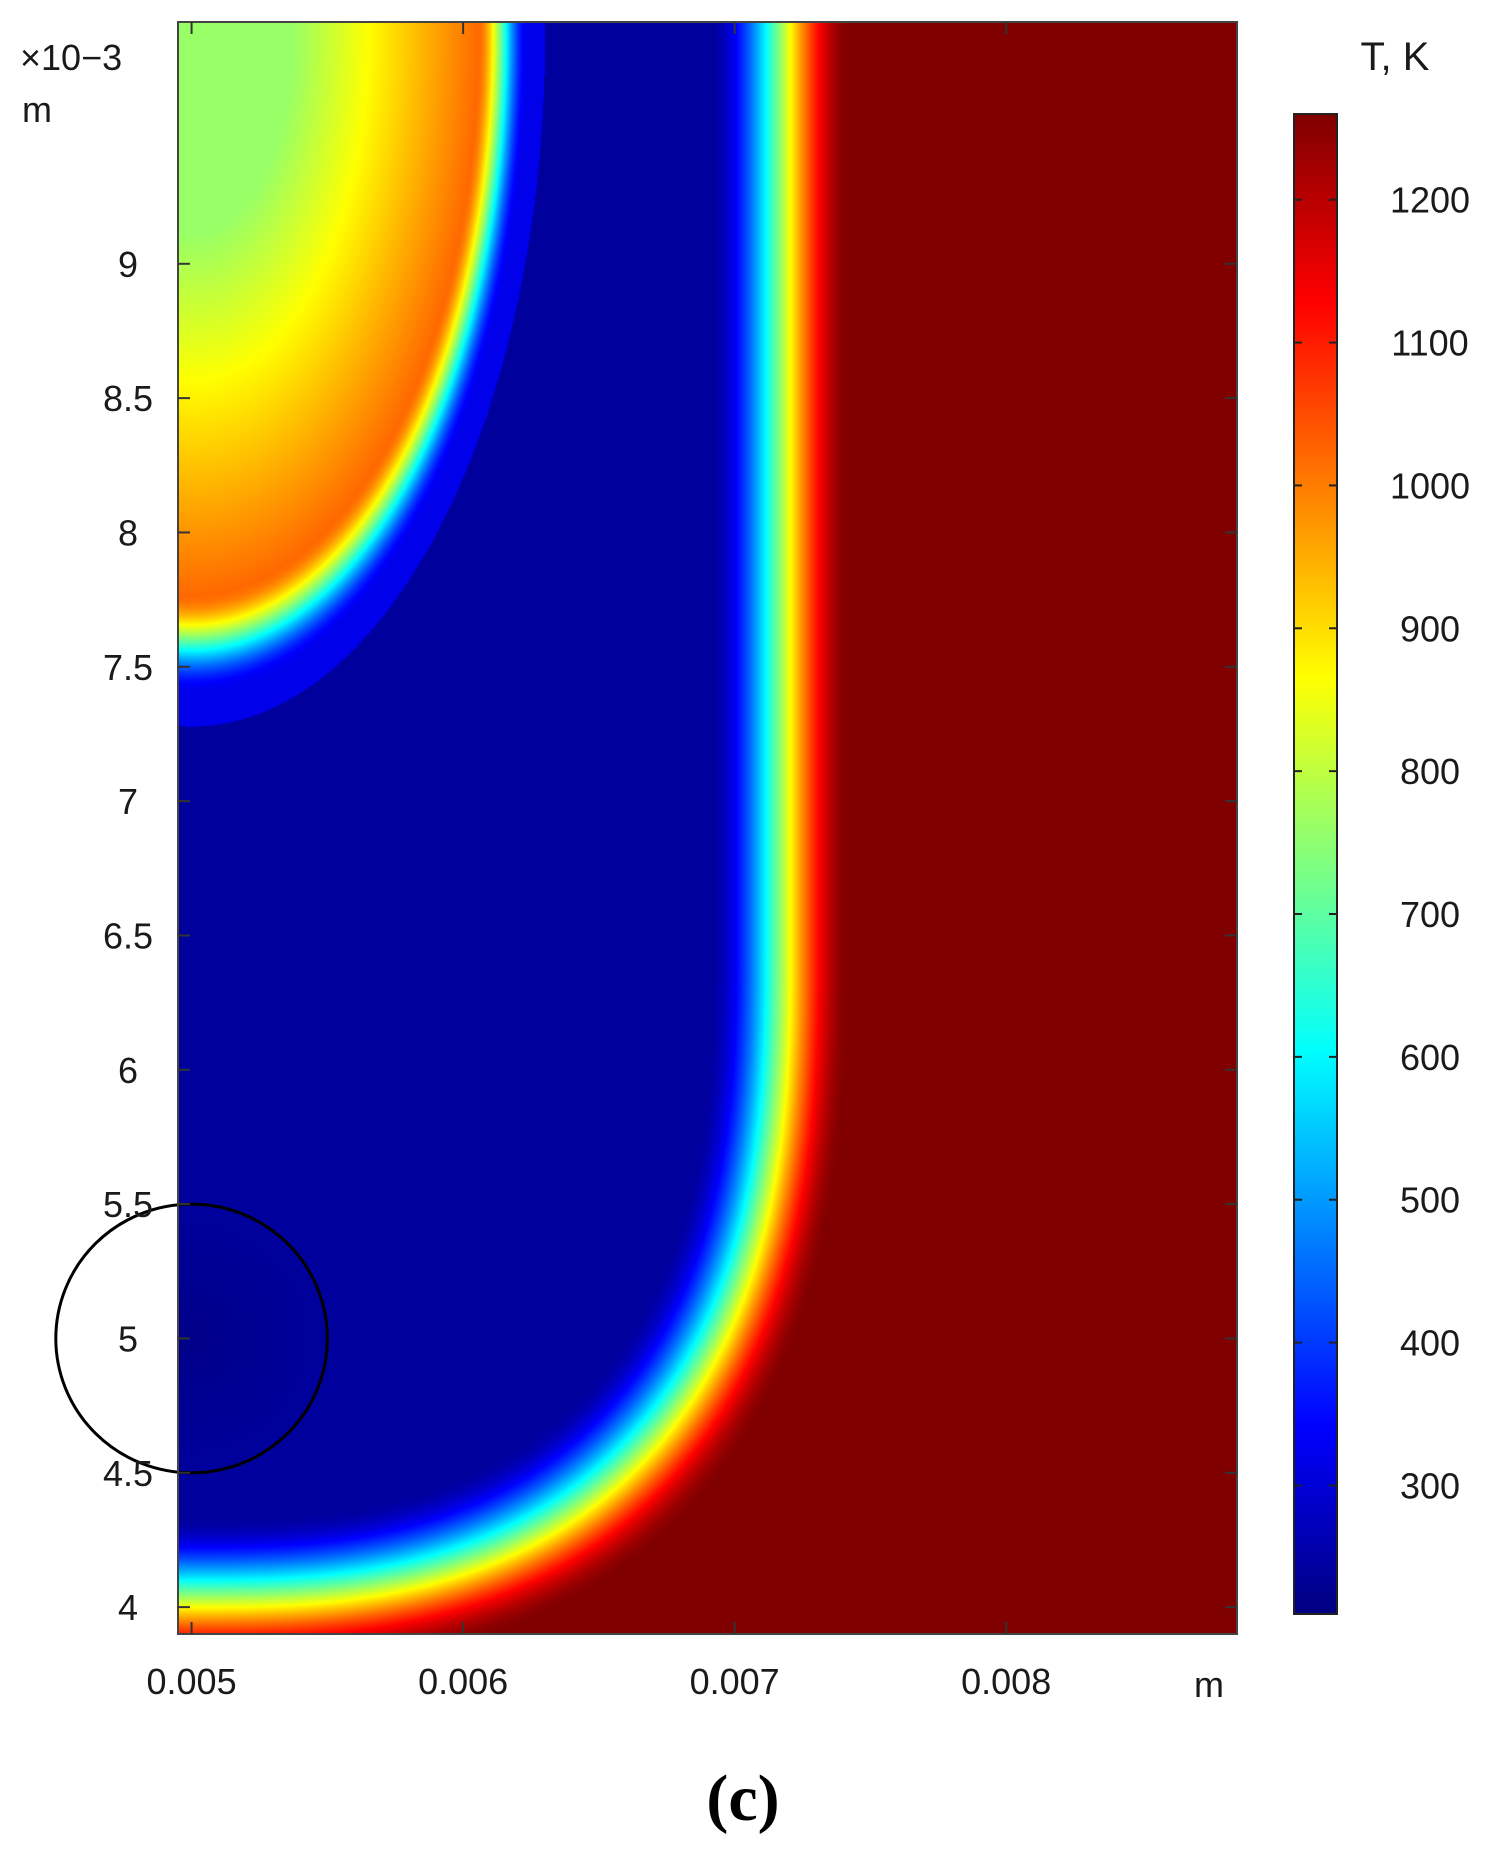  I want to click on y-tick-label: 7, so click(128, 801).